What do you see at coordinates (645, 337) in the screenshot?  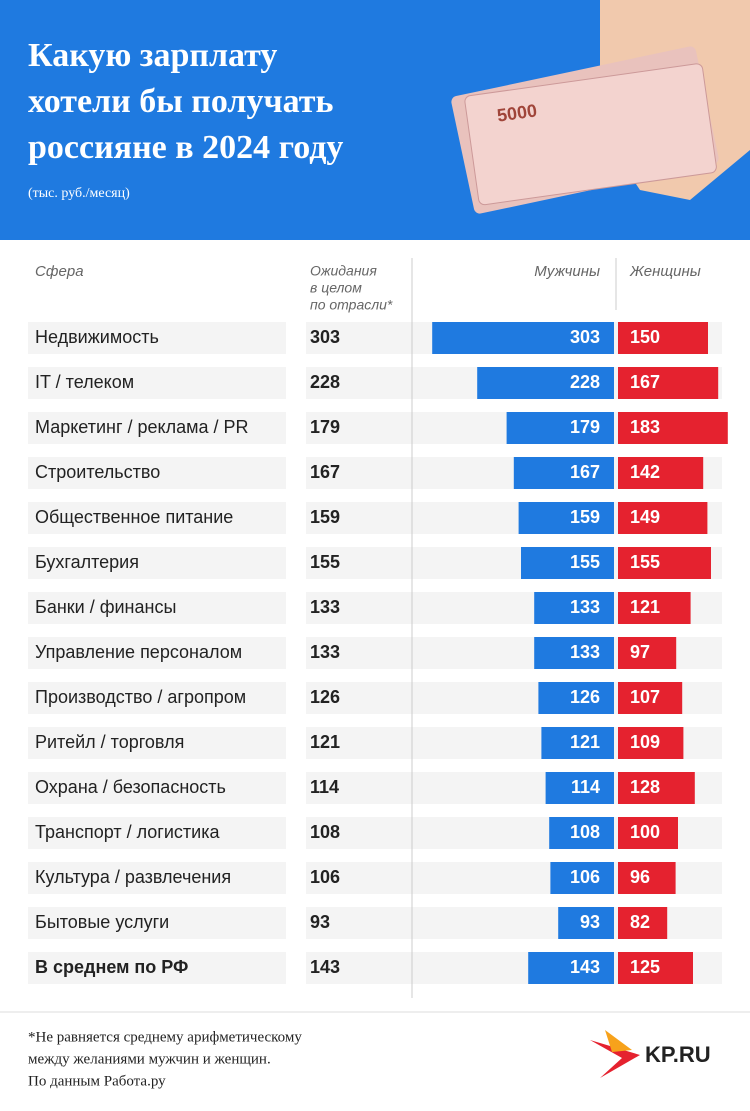 I see `value-label: 150` at bounding box center [645, 337].